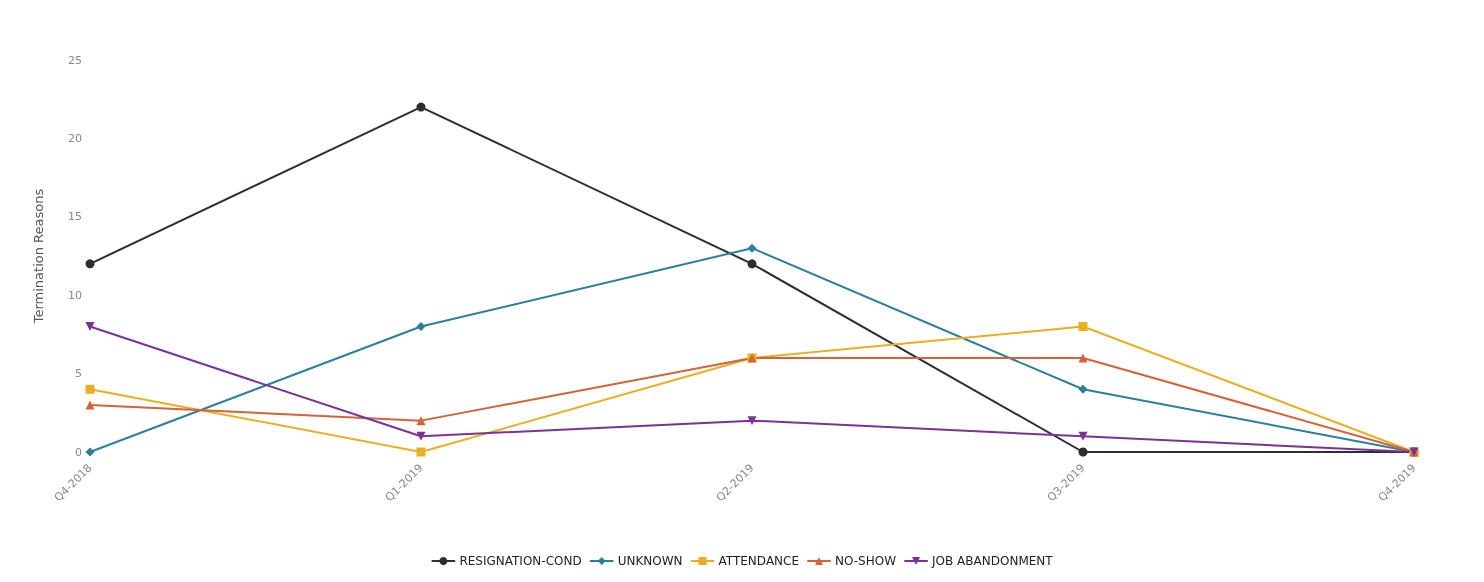 The image size is (1484, 582). I want to click on legend-label: UNKNOWN, so click(650, 561).